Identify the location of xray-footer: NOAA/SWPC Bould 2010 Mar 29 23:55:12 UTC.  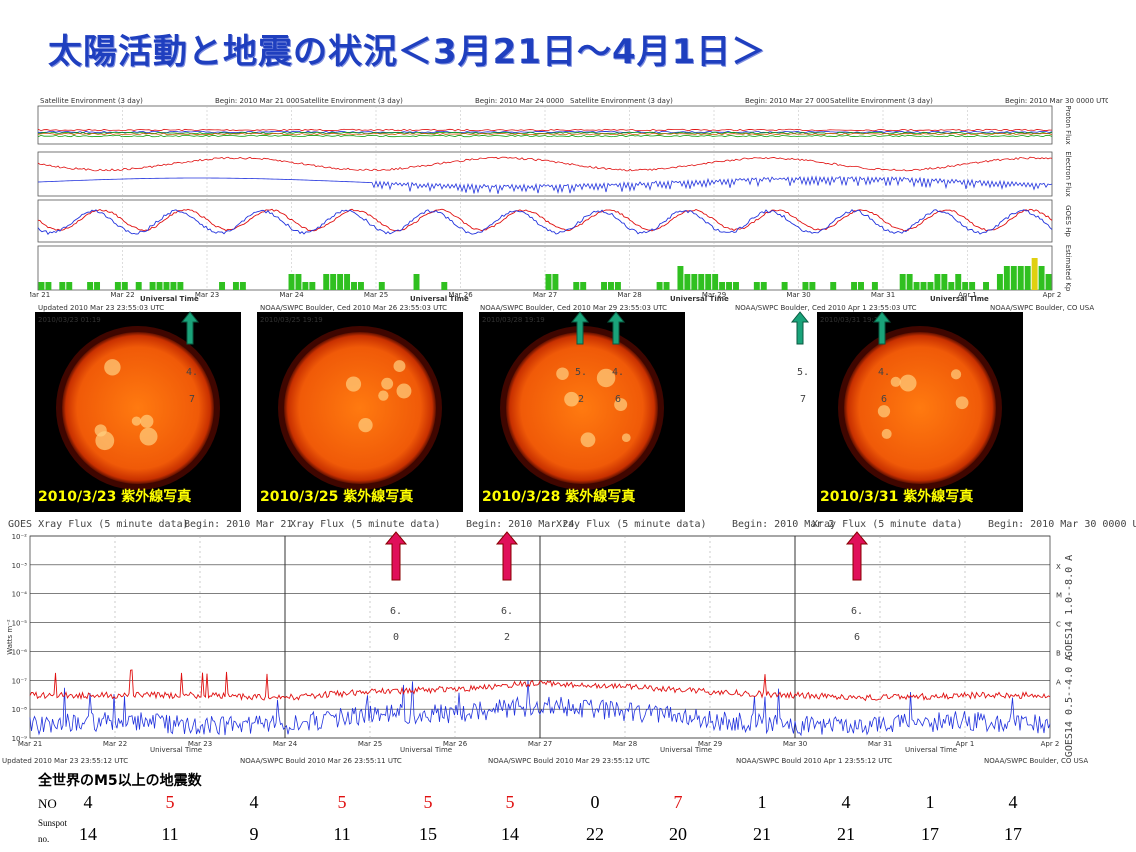
(569, 761).